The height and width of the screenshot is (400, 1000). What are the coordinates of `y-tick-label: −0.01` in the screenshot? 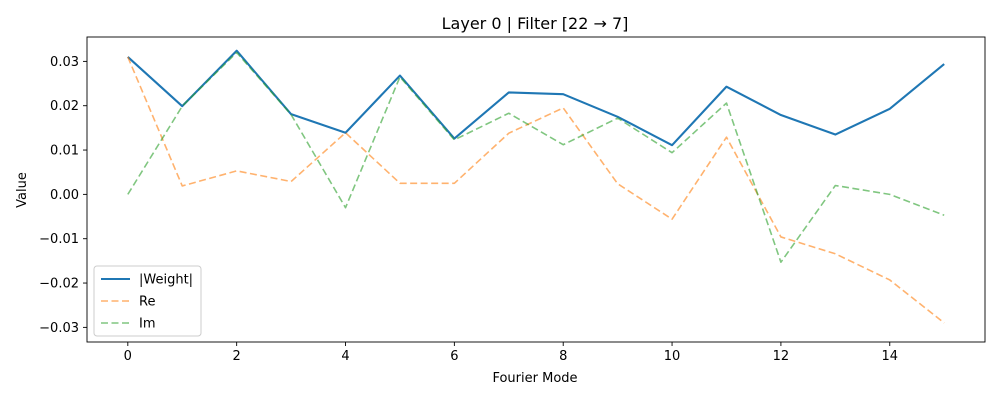 It's located at (59, 239).